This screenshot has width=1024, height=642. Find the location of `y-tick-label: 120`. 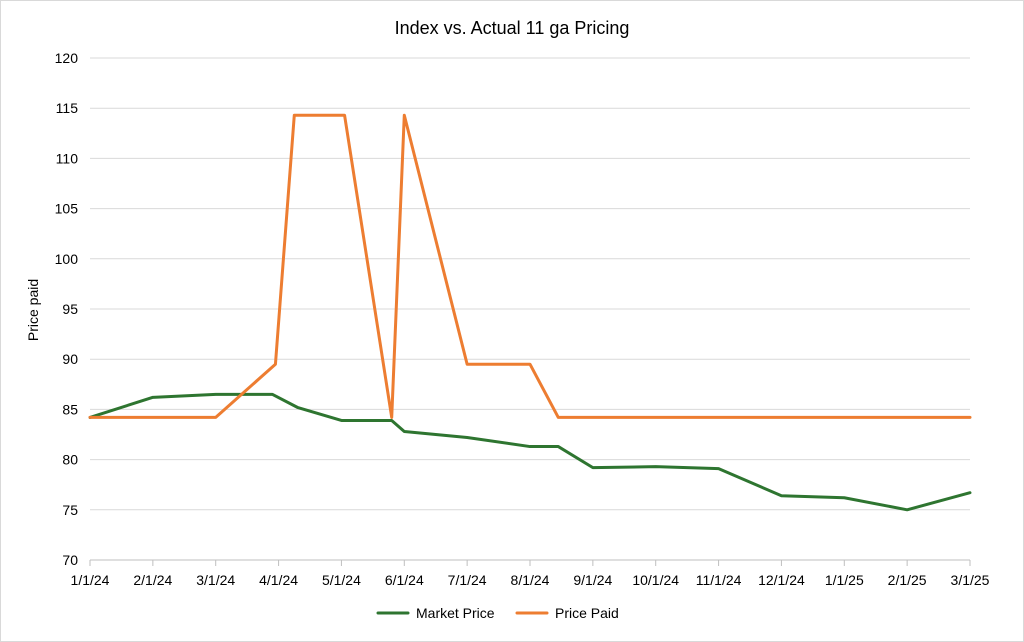

y-tick-label: 120 is located at coordinates (67, 58).